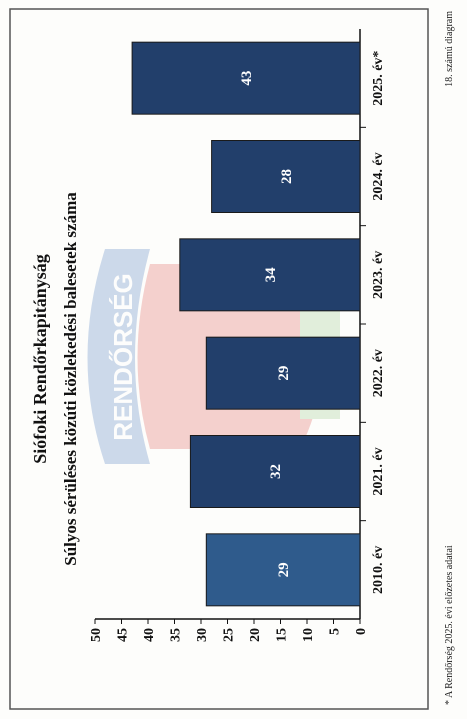 The height and width of the screenshot is (719, 467). What do you see at coordinates (449, 625) in the screenshot?
I see `footnote: * A Rendőrség 2025. évi előzetes adatai` at bounding box center [449, 625].